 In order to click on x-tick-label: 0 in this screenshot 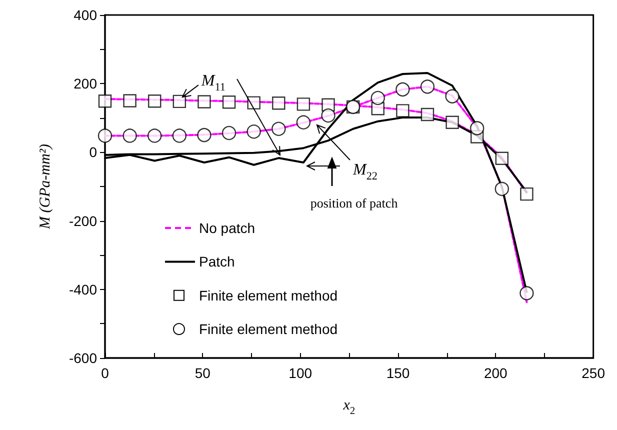, I will do `click(105, 373)`.